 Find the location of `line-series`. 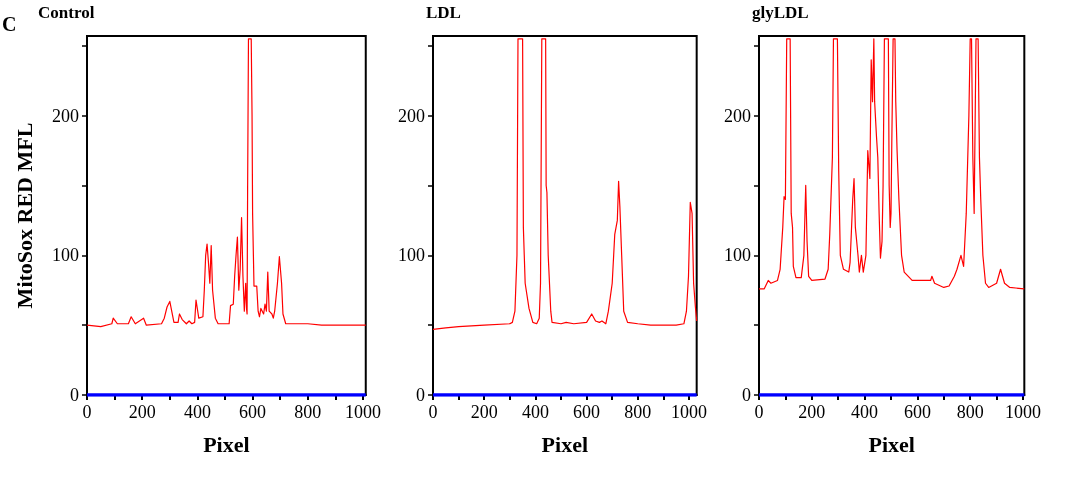

line-series is located at coordinates (891, 164).